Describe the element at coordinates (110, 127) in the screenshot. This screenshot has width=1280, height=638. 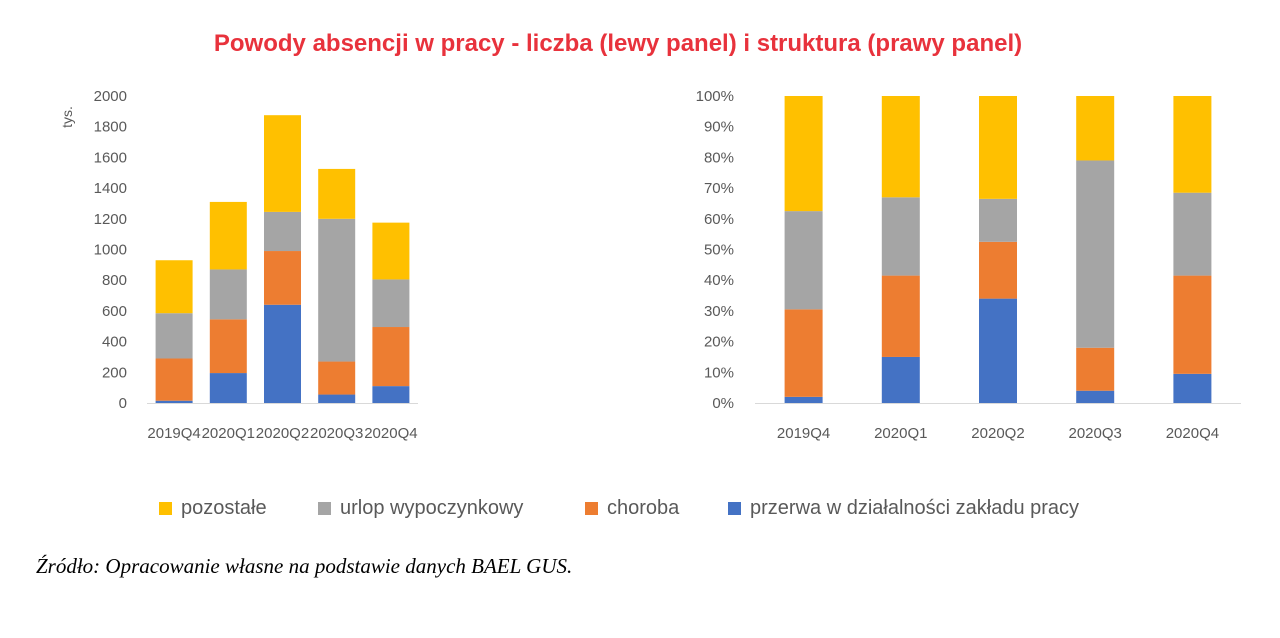
I see `left-ytick-label: 1800` at that location.